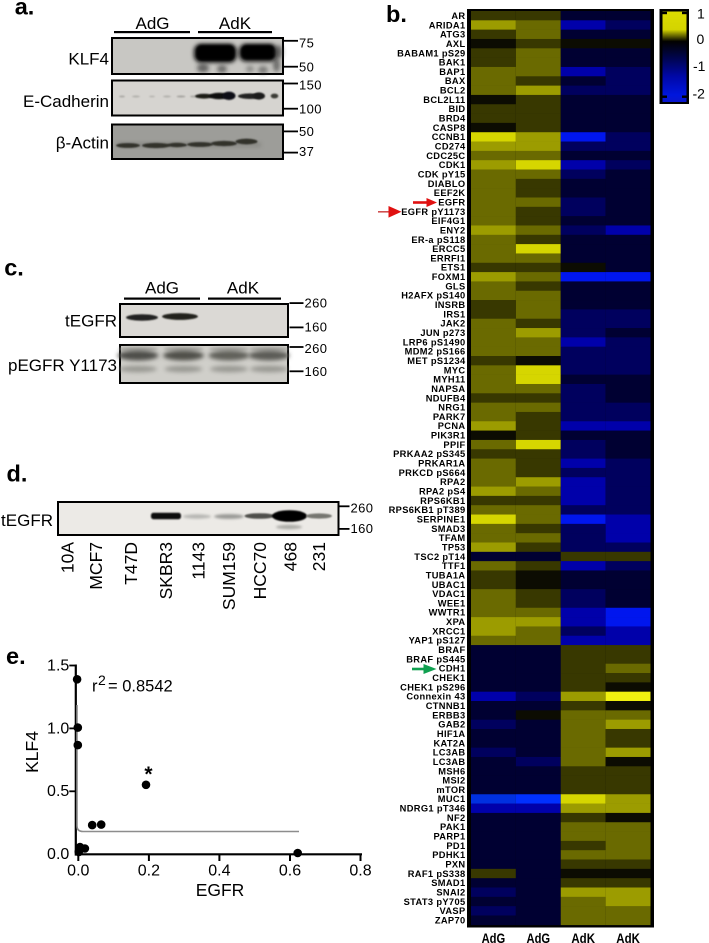 The height and width of the screenshot is (943, 709). What do you see at coordinates (452, 538) in the screenshot?
I see `svg-text: TFAM` at bounding box center [452, 538].